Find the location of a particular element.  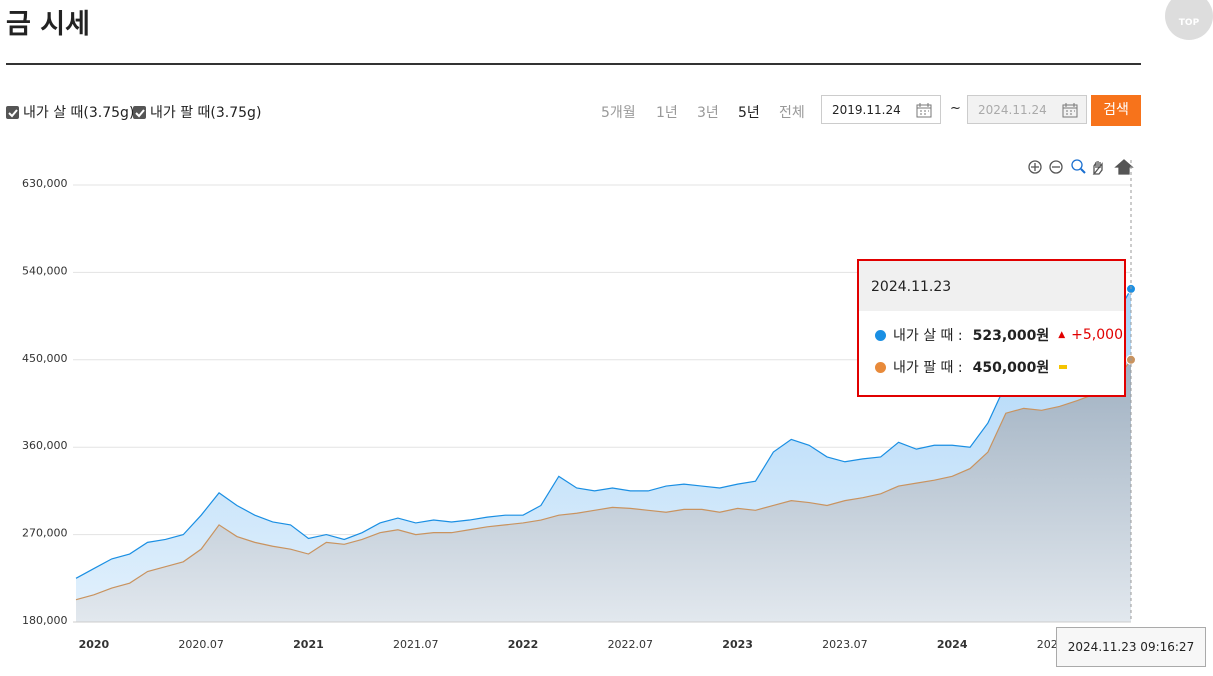

y-tick-label: 450,000 is located at coordinates (45, 358).